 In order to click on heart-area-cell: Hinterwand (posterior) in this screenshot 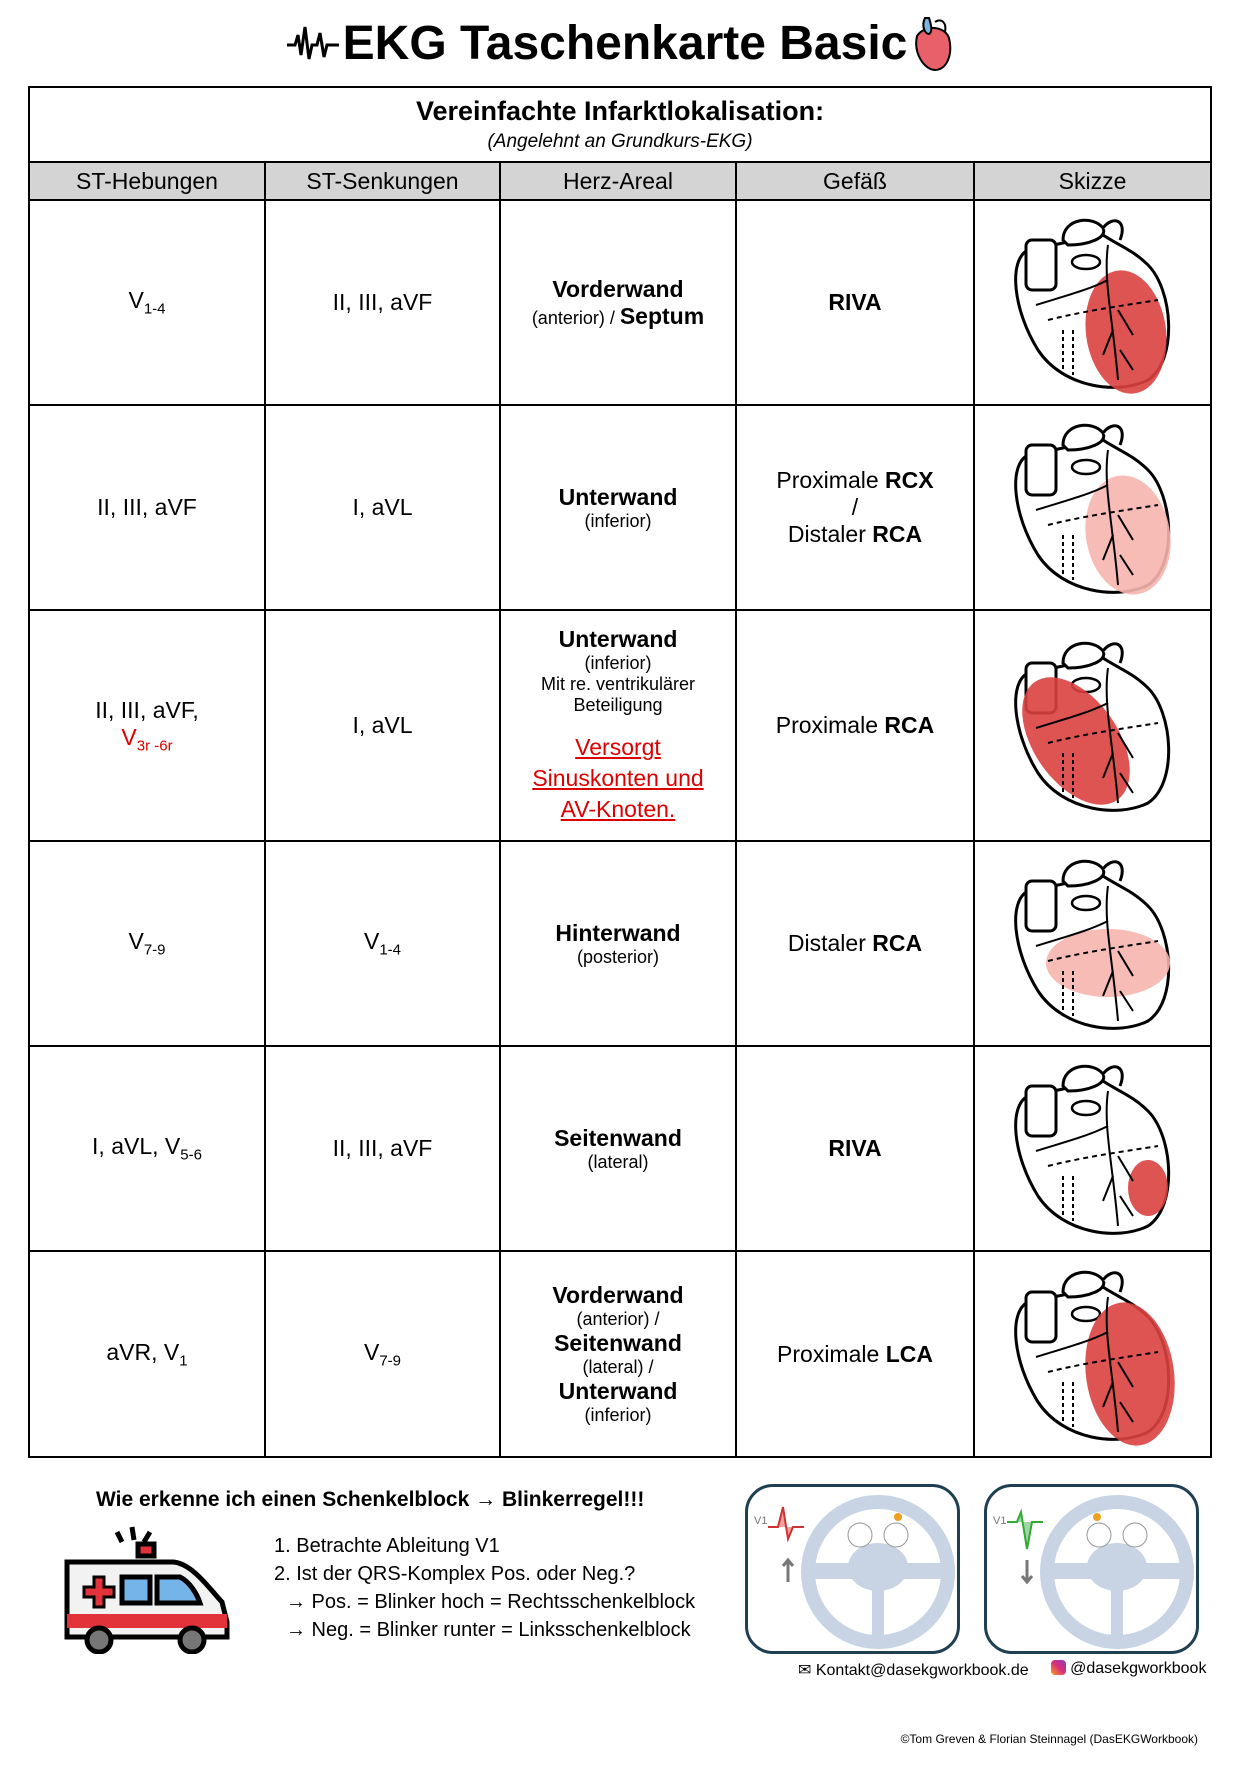, I will do `click(619, 943)`.